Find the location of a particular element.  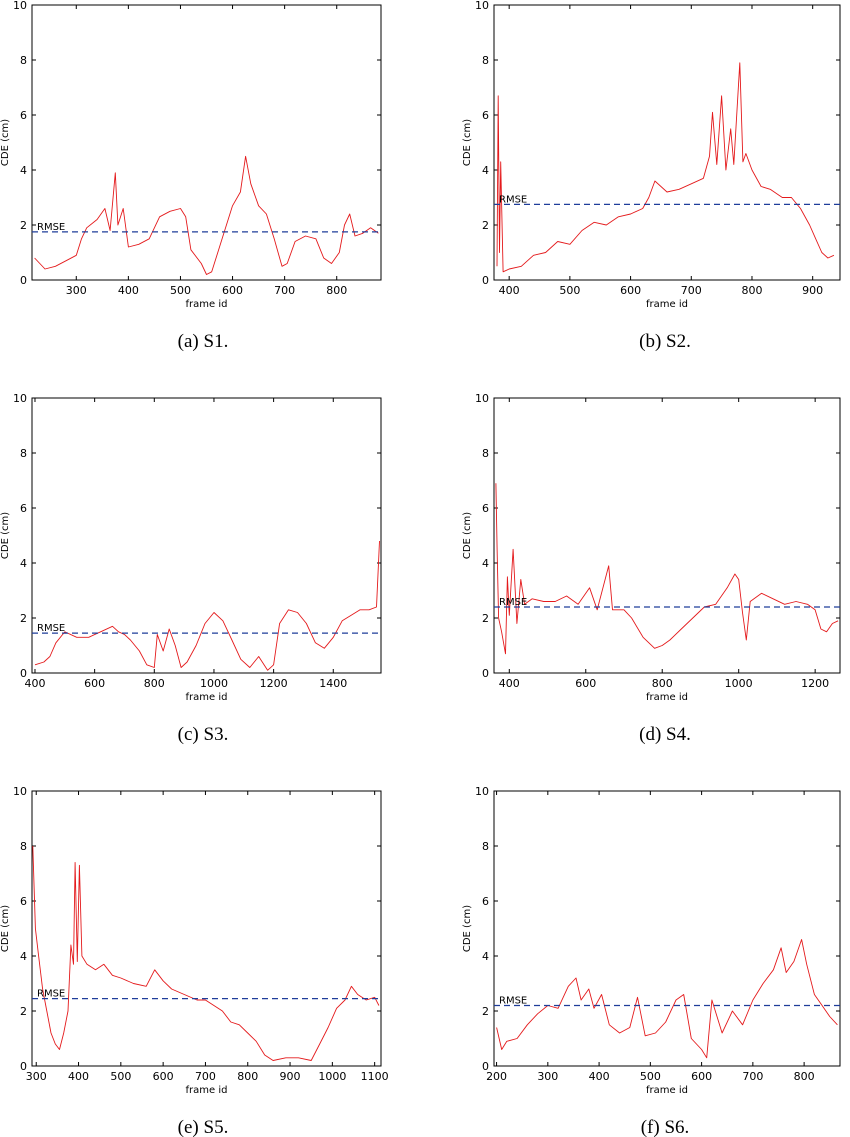

panel-caption: (b) S2. is located at coordinates (665, 341).